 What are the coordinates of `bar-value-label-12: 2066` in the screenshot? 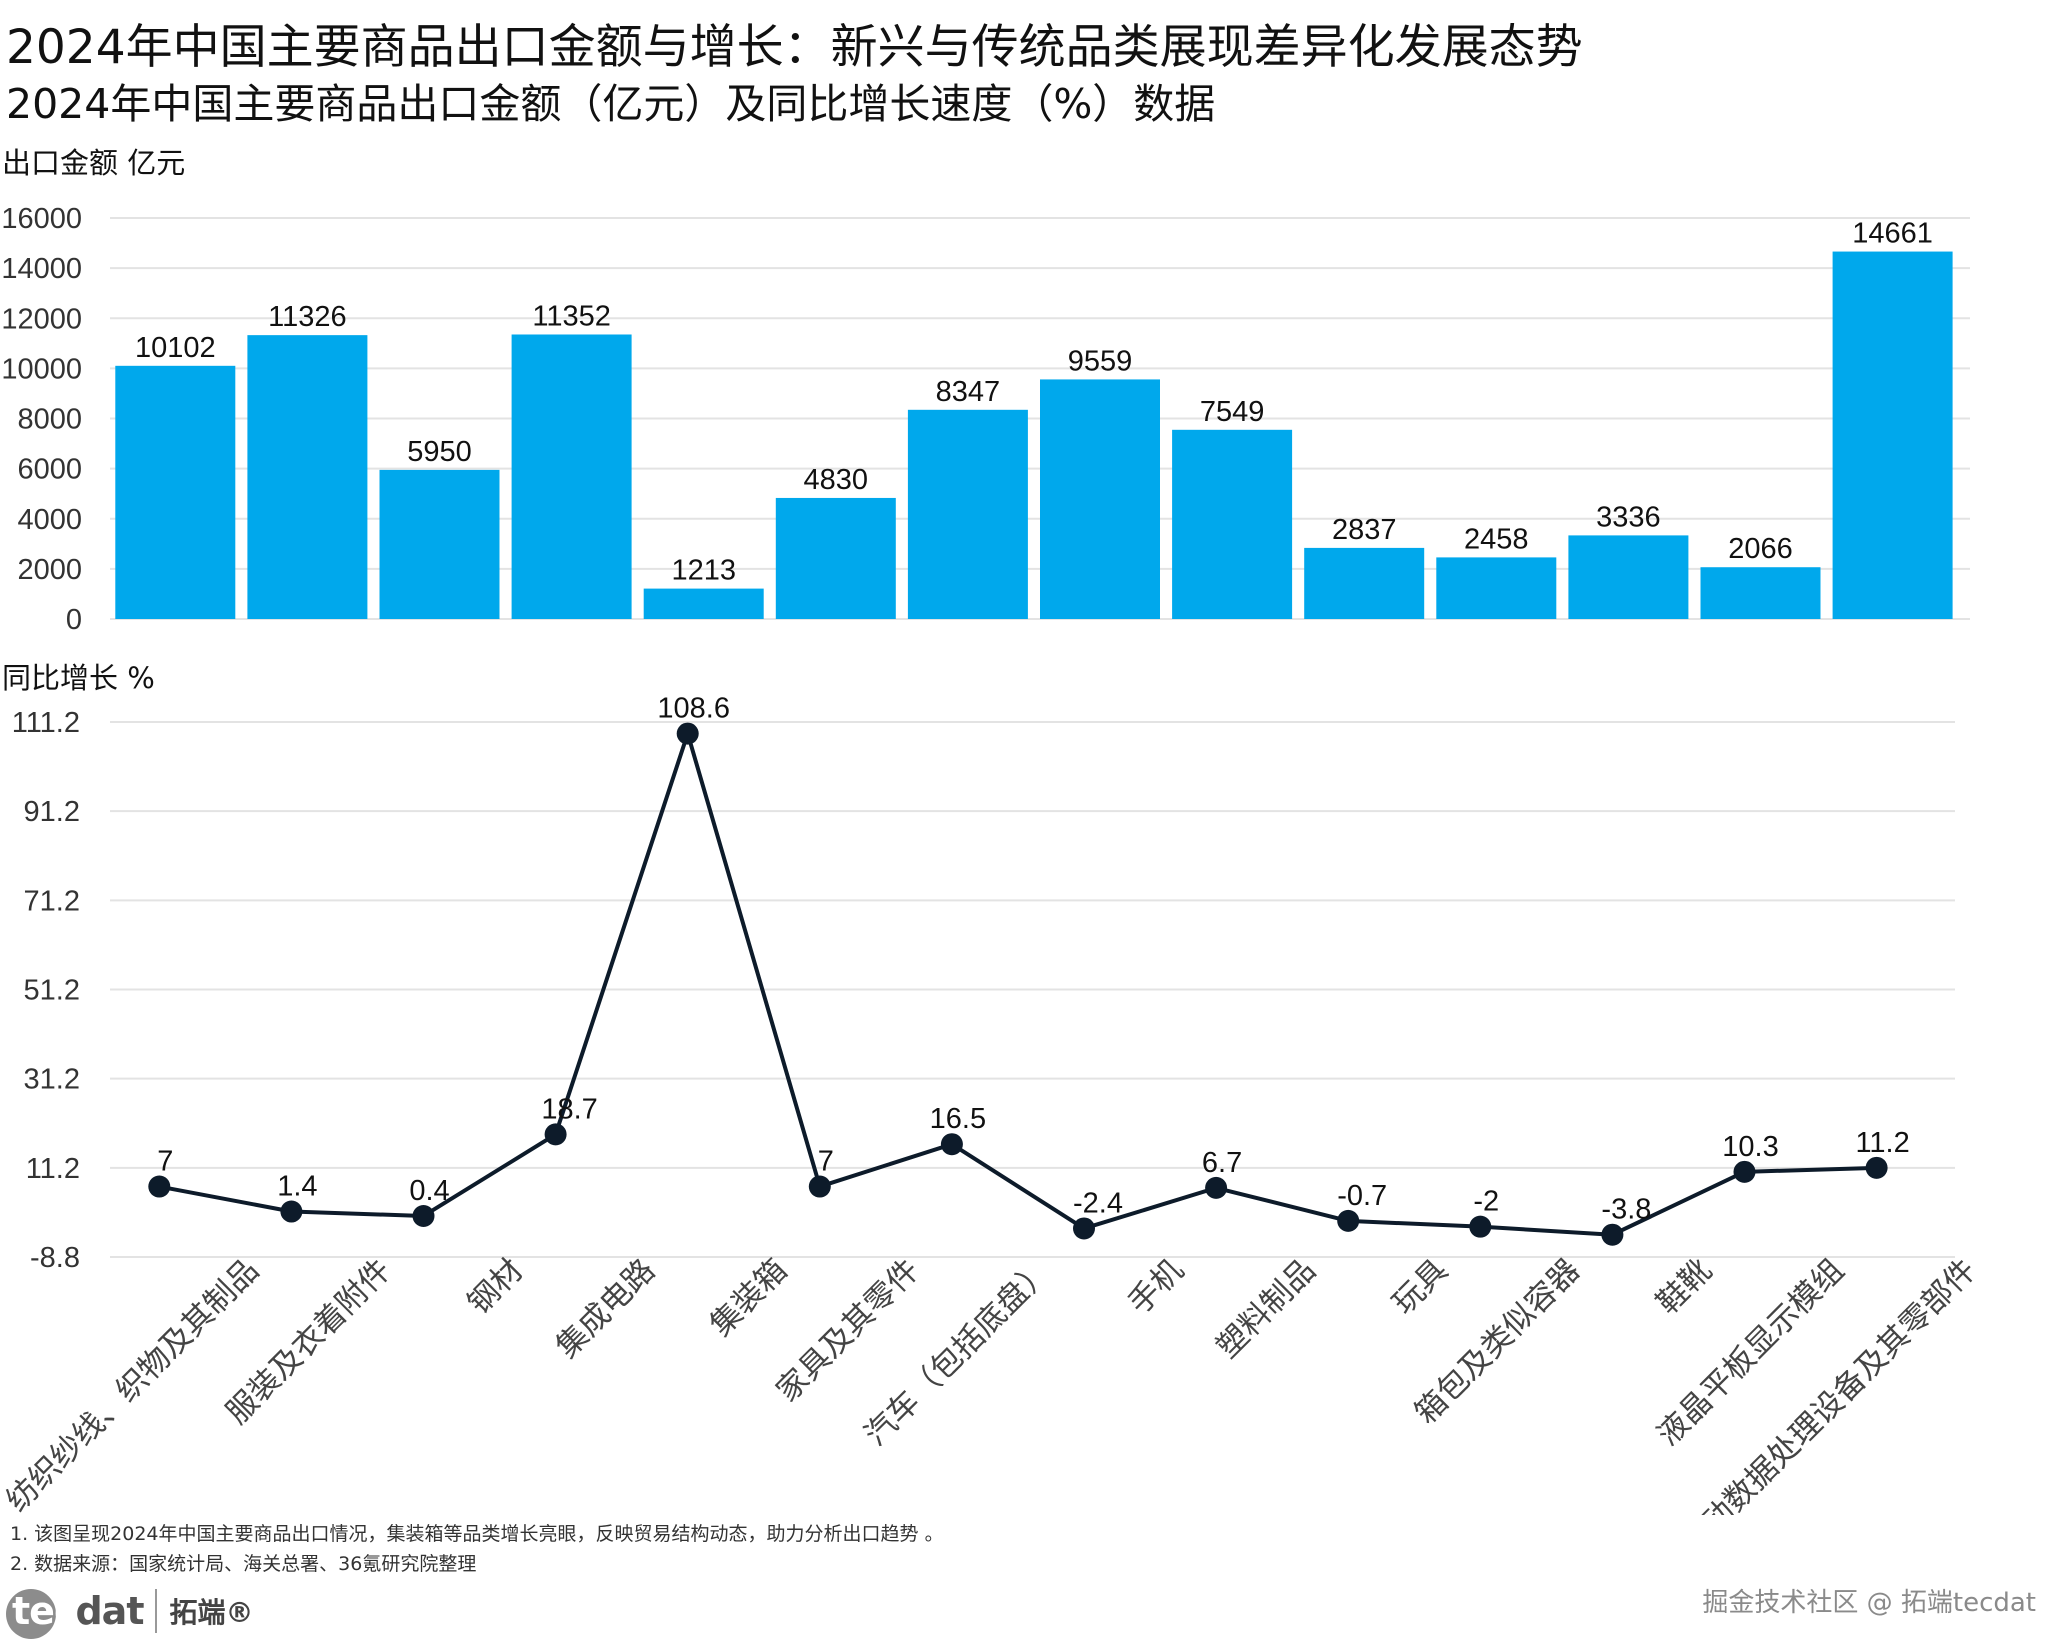 It's located at (1760, 549).